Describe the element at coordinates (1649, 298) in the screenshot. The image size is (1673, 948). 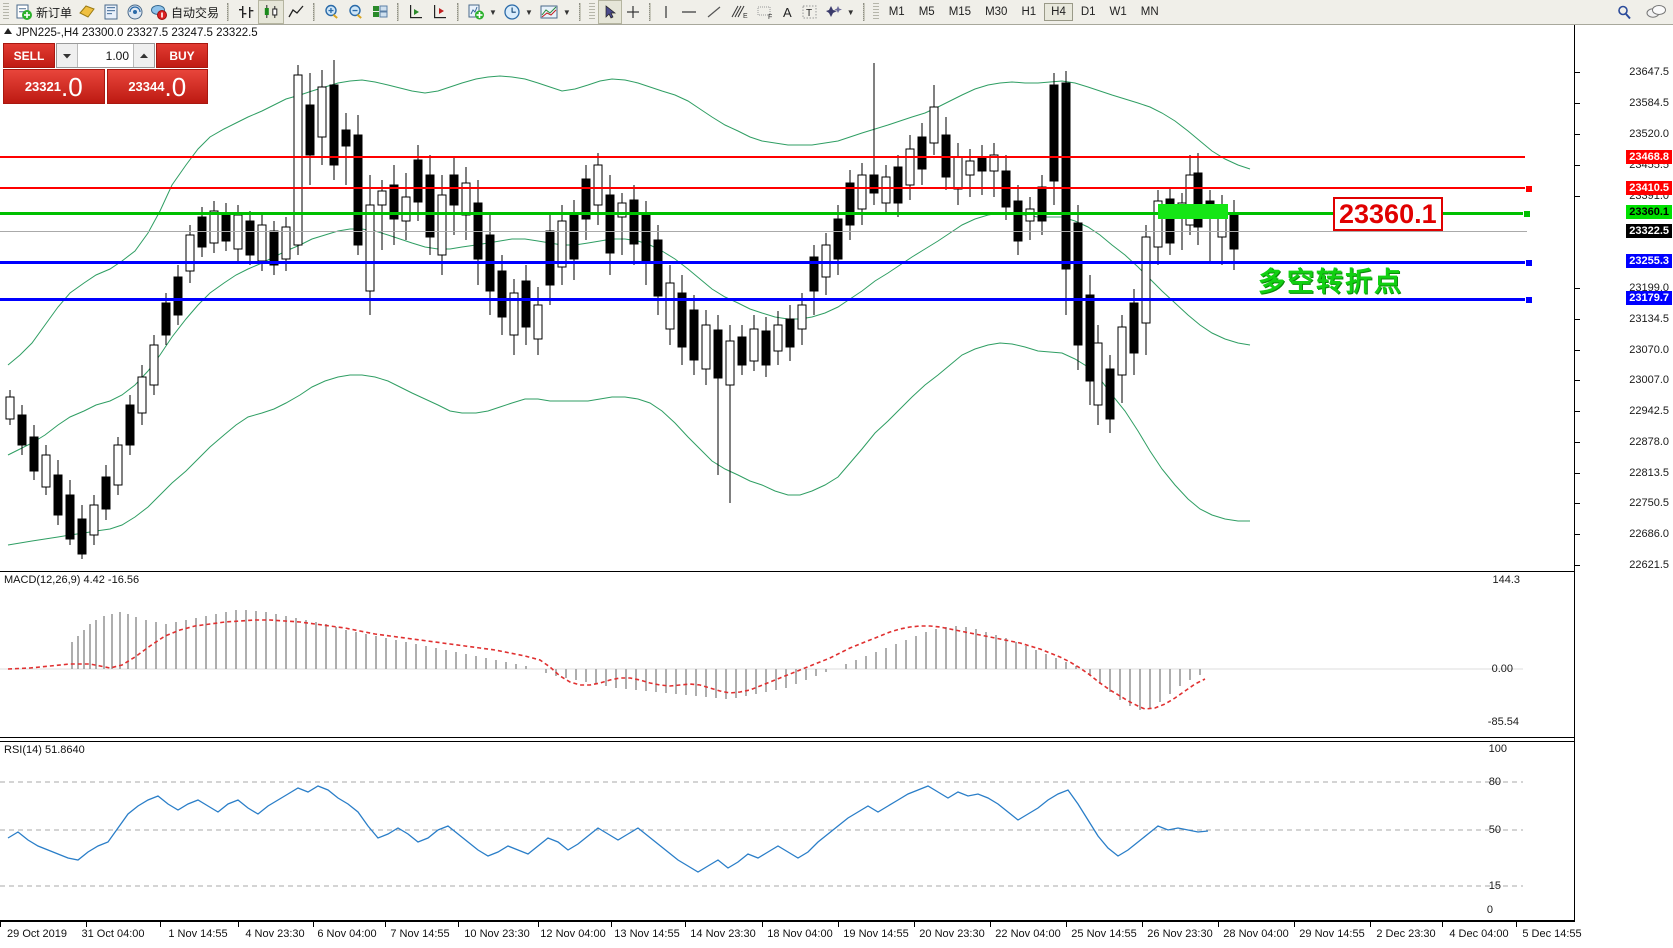
I see `level-price-badge-support-2: 23179.7` at that location.